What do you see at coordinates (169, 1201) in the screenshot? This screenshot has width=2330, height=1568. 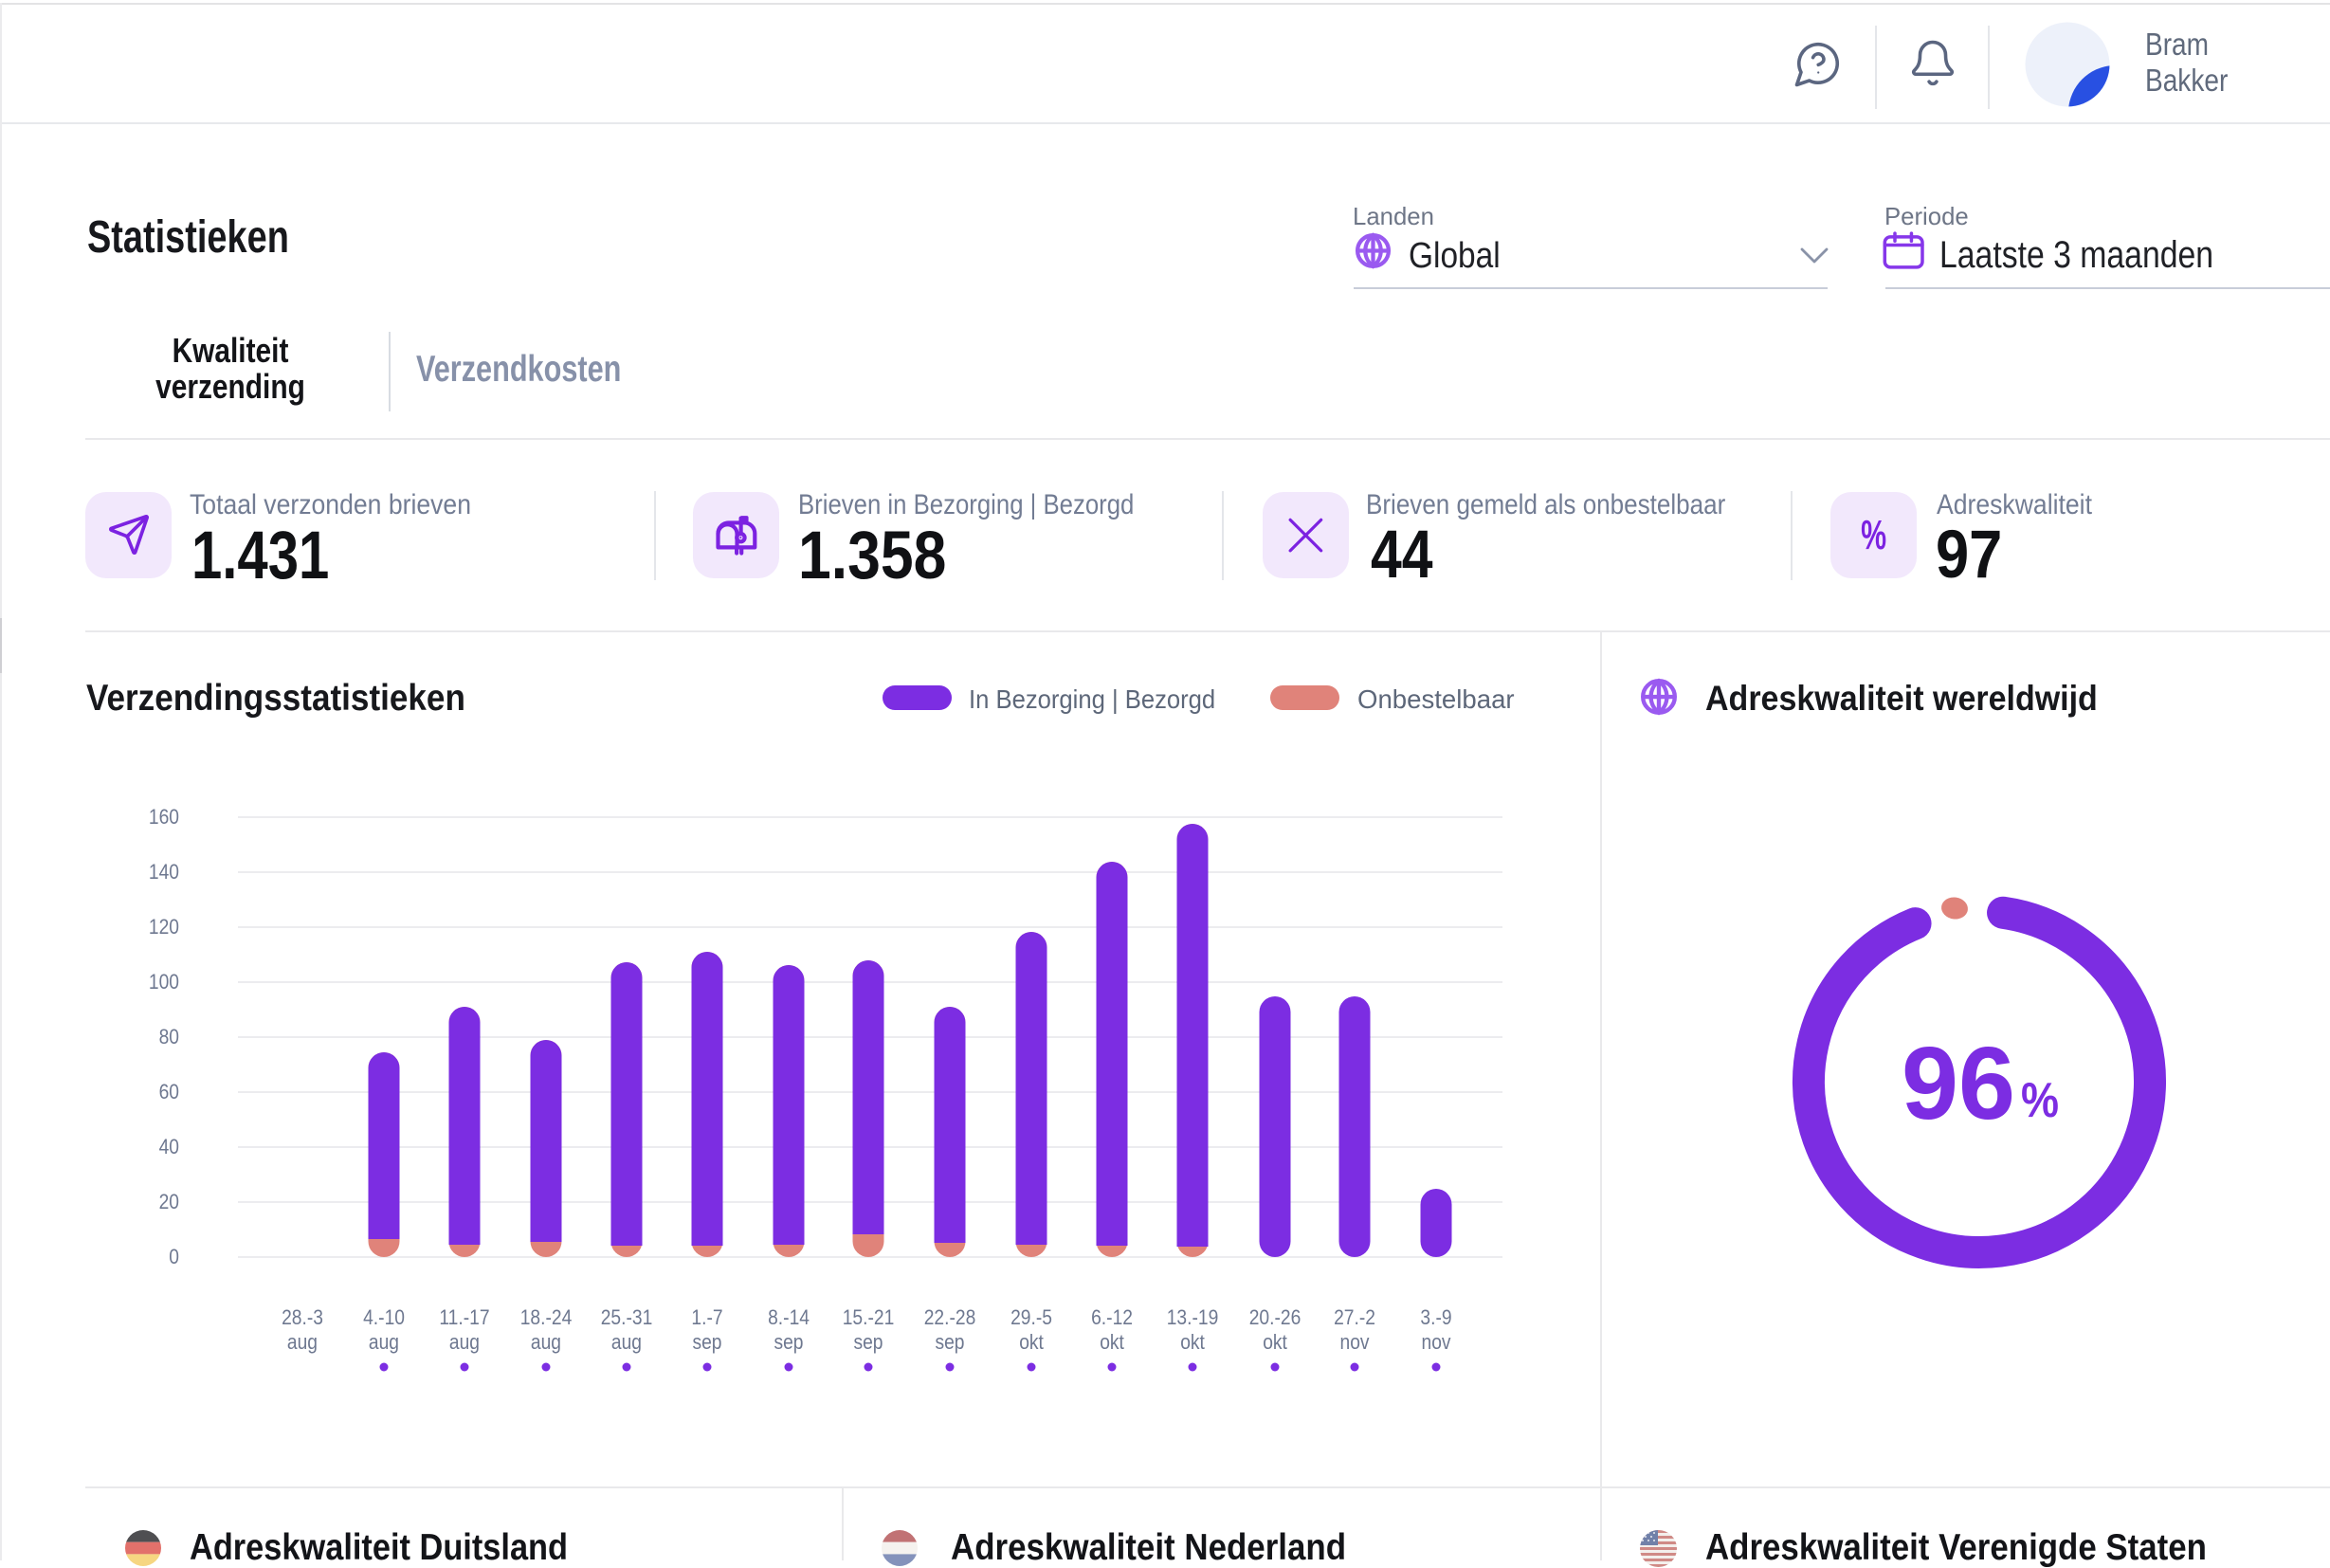 I see `svg-text: 20` at bounding box center [169, 1201].